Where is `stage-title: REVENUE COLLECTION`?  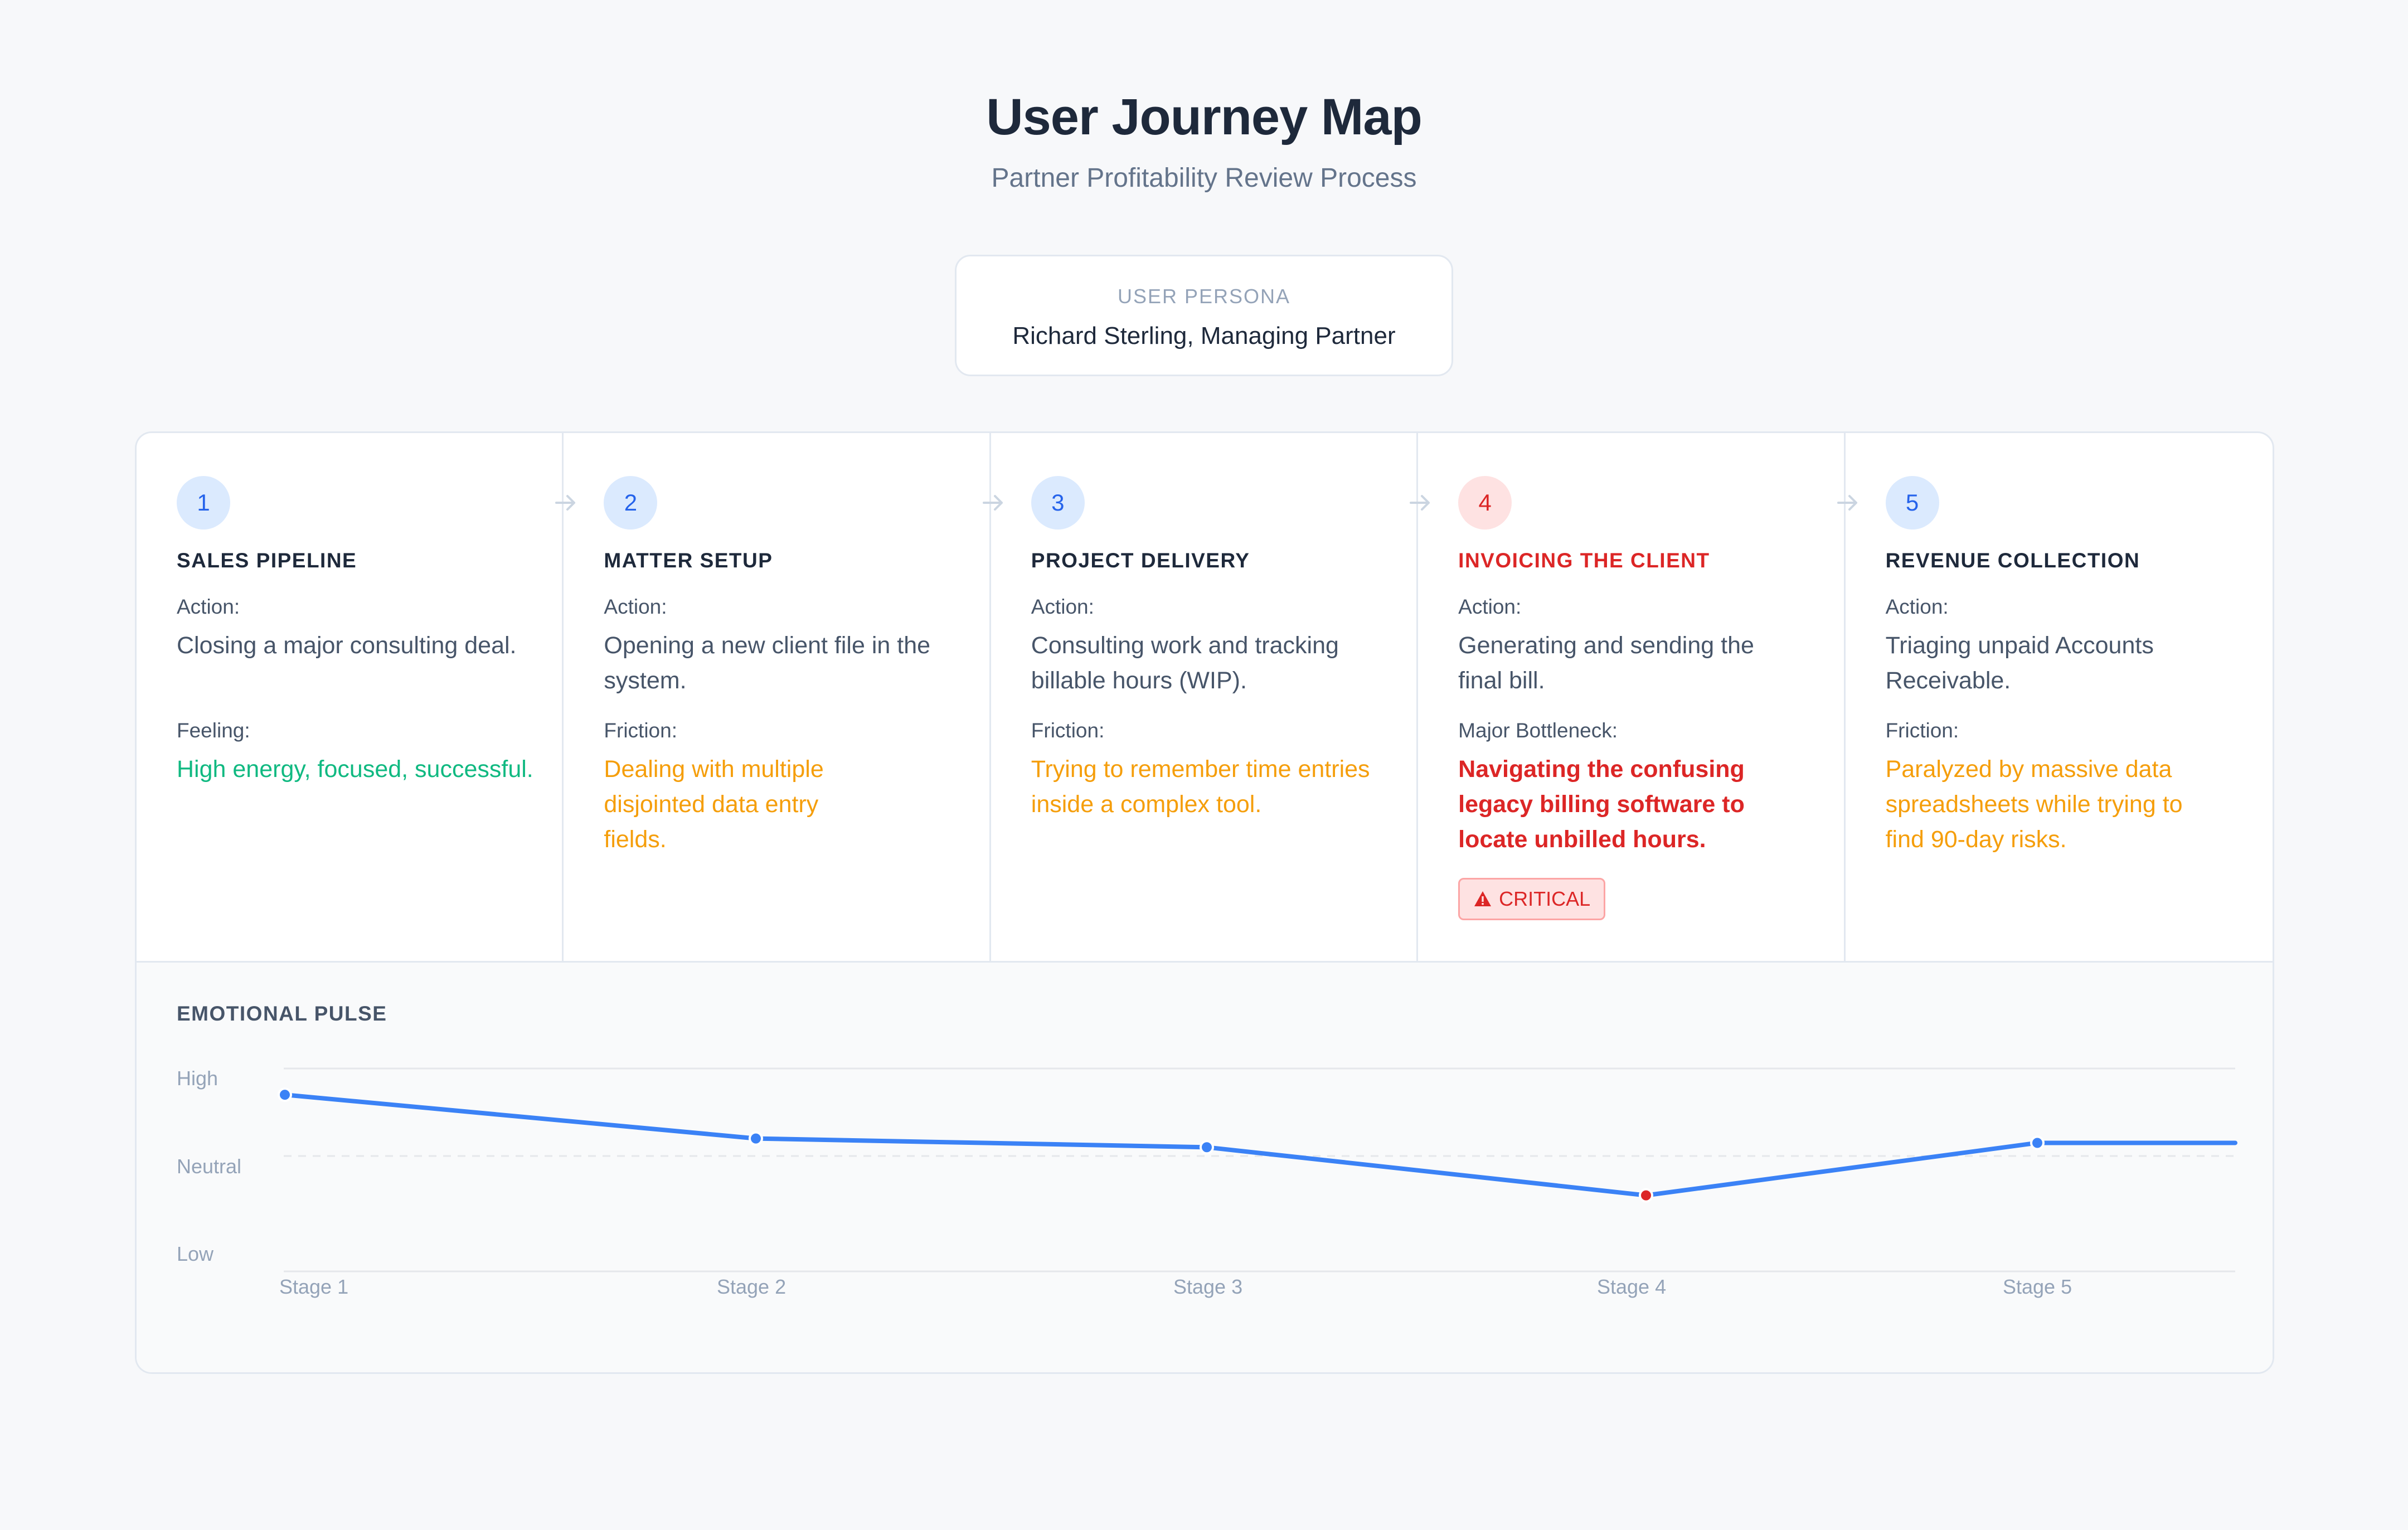 stage-title: REVENUE COLLECTION is located at coordinates (2013, 560).